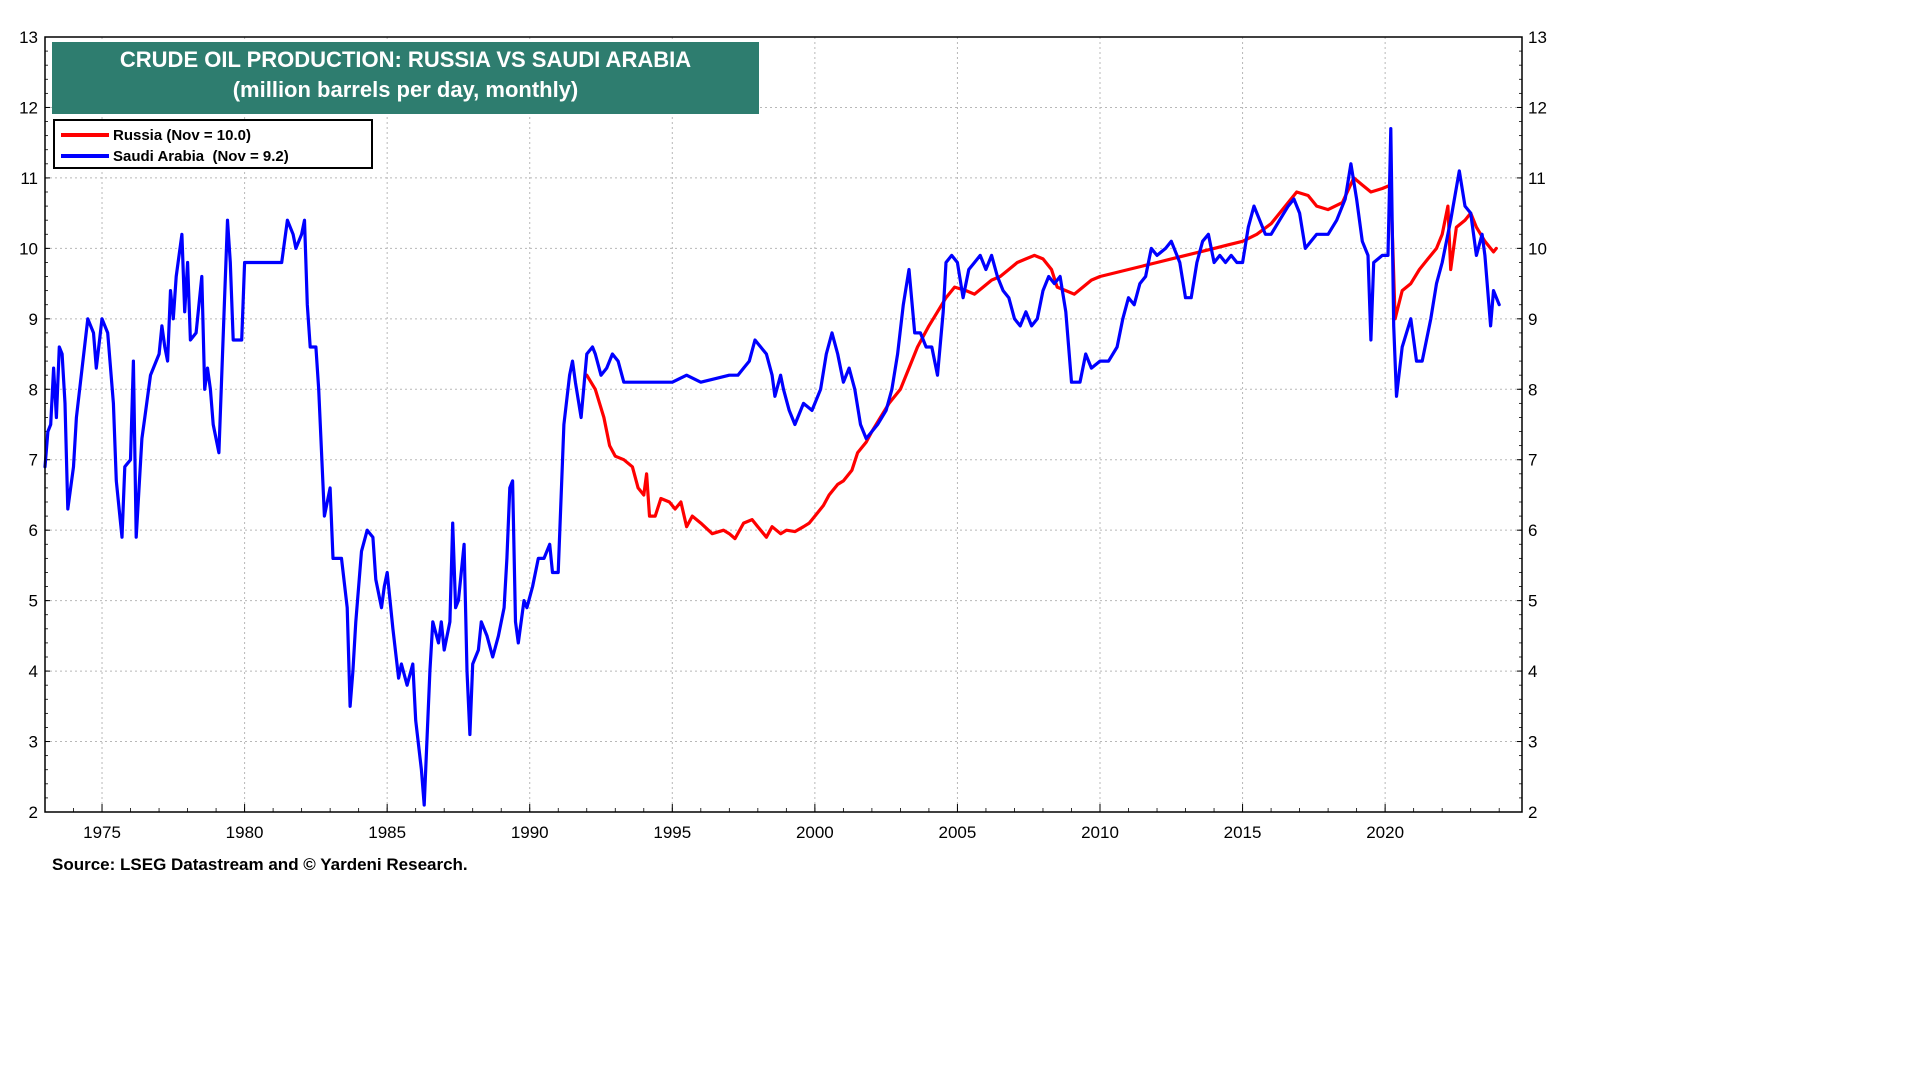  Describe the element at coordinates (672, 832) in the screenshot. I see `x-tick-label: 1995` at that location.